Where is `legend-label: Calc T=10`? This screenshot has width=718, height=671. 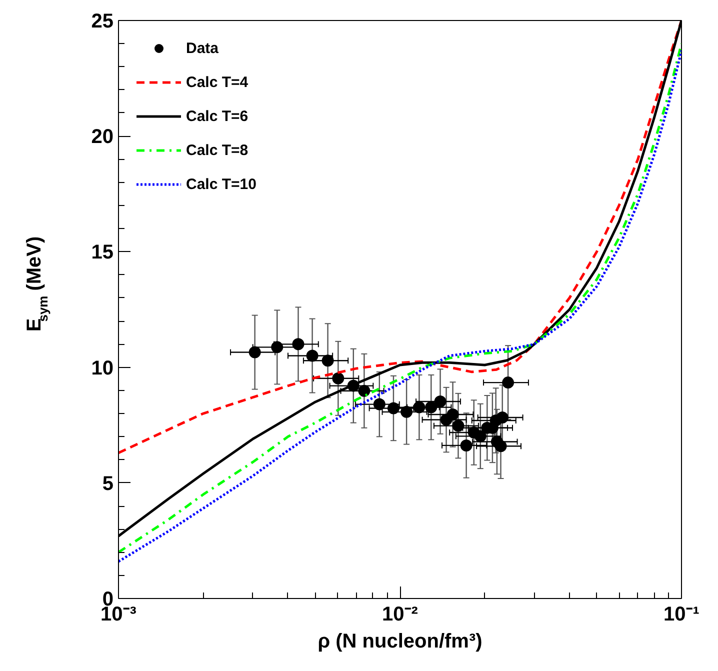
legend-label: Calc T=10 is located at coordinates (221, 184).